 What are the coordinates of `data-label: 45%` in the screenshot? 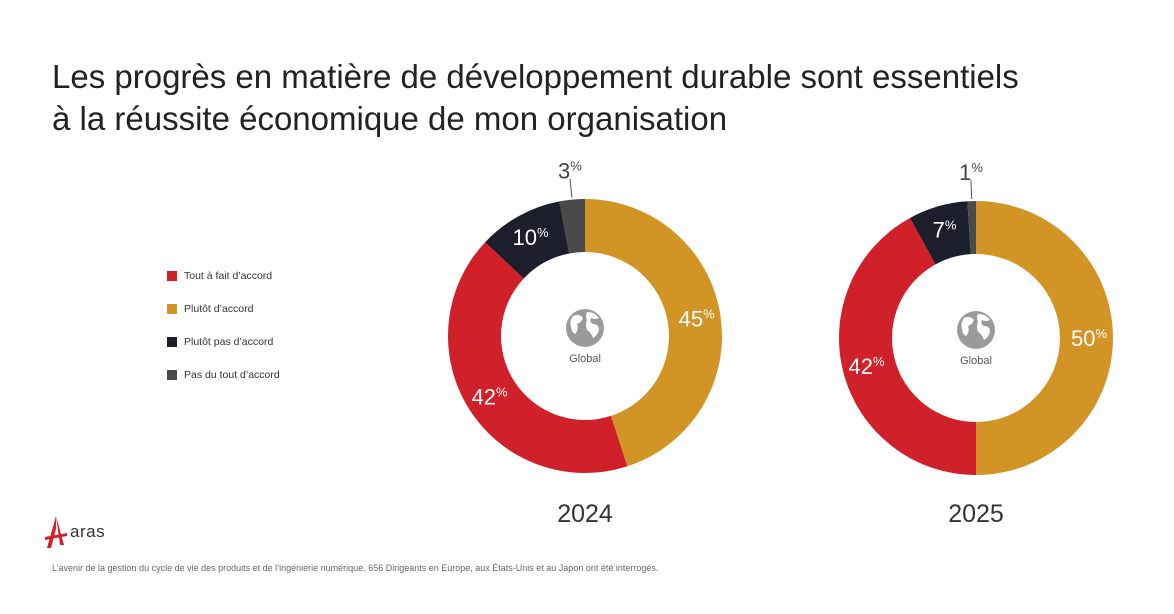 It's located at (697, 318).